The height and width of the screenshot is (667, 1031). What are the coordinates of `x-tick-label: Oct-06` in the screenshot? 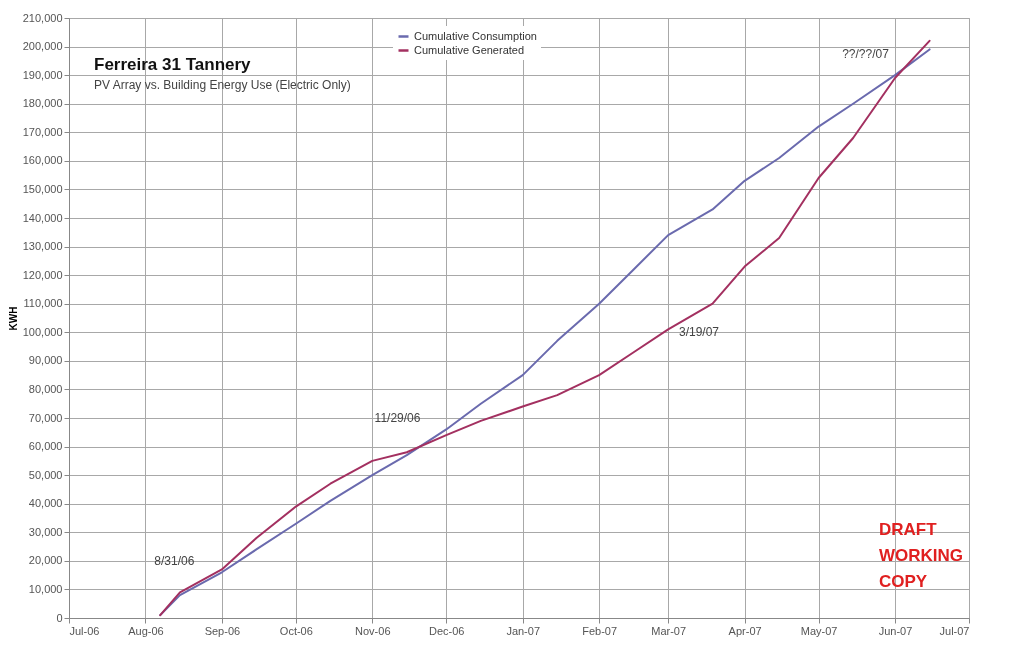 It's located at (296, 630).